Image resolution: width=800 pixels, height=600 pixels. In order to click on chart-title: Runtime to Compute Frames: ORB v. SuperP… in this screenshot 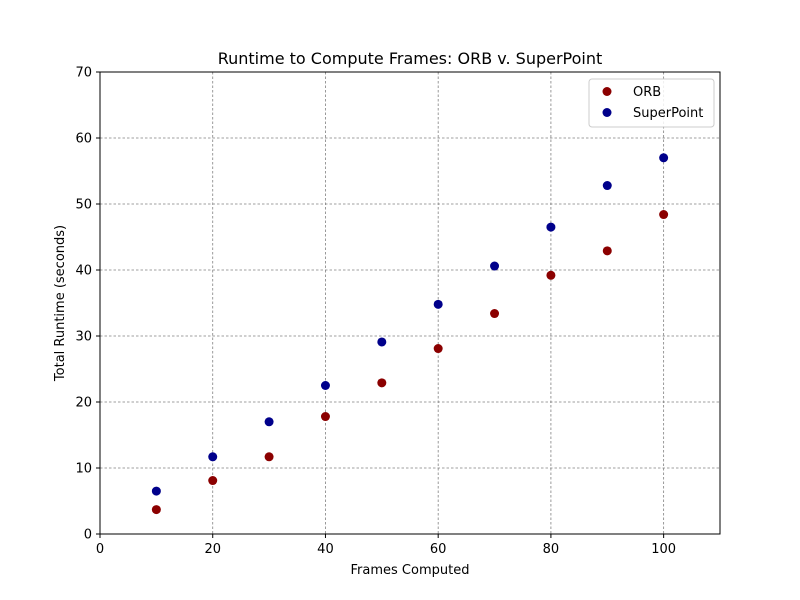, I will do `click(410, 58)`.